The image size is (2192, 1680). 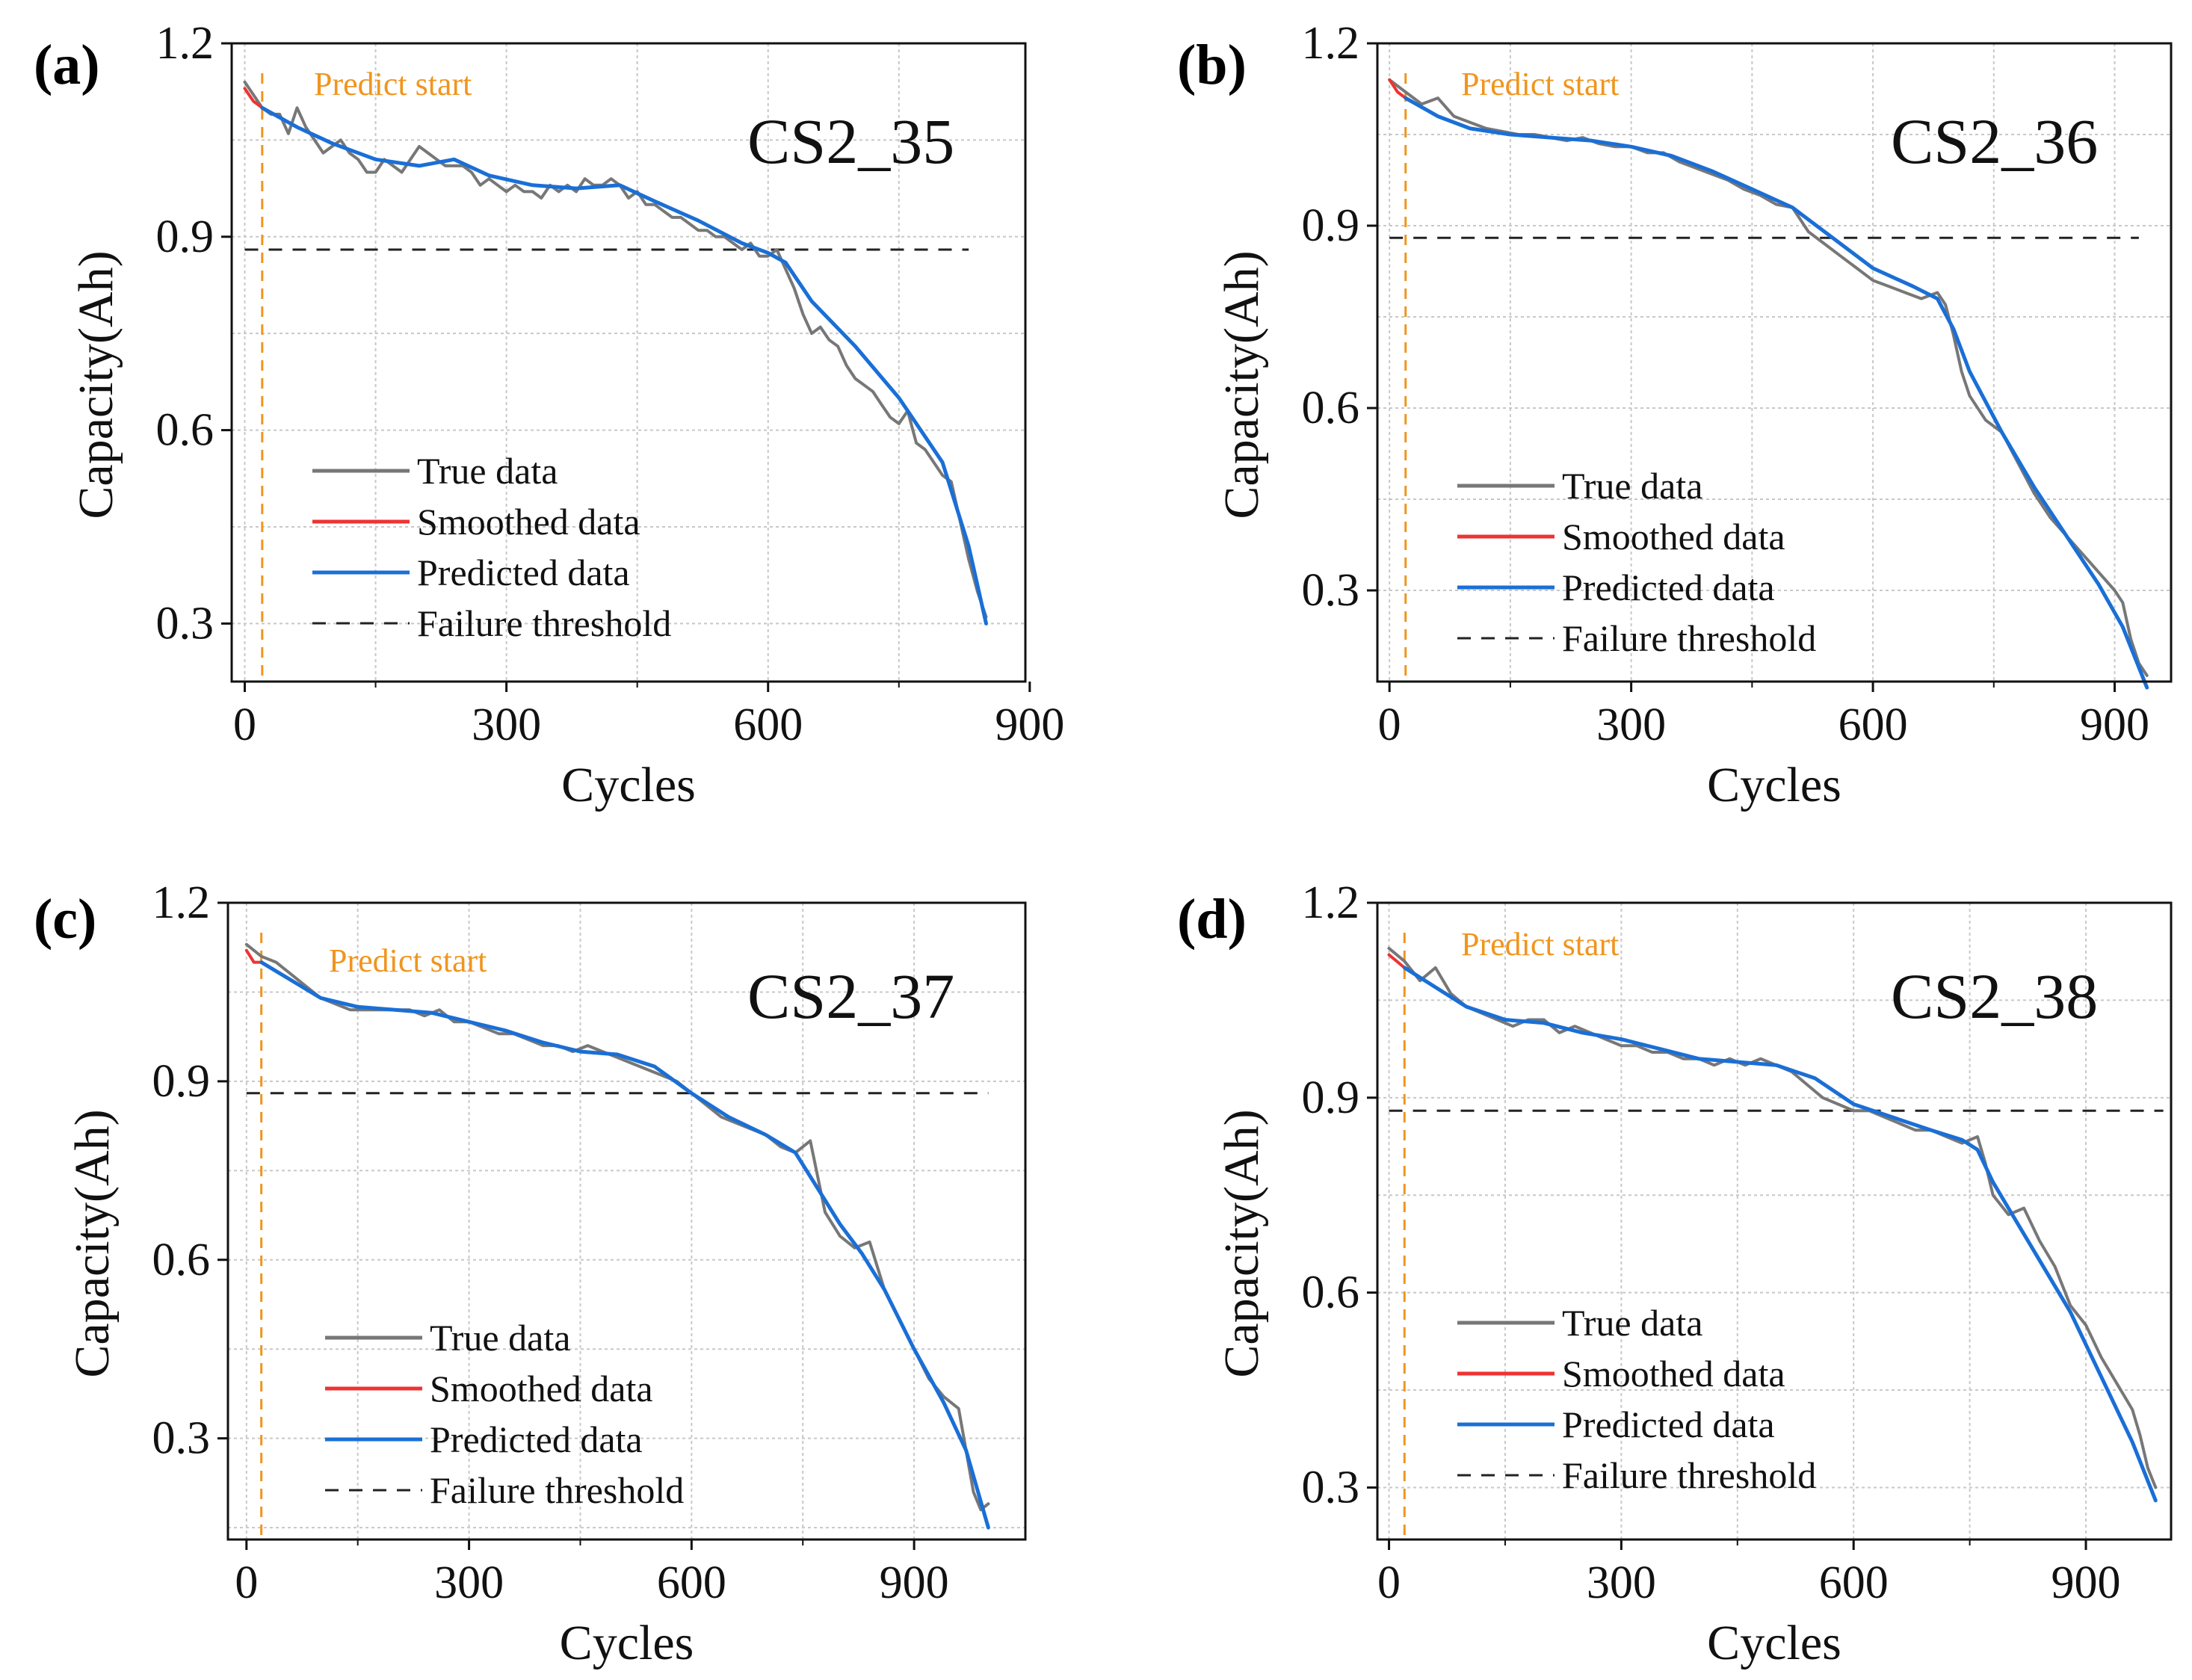 What do you see at coordinates (67, 65) in the screenshot?
I see `panel-label: (a)` at bounding box center [67, 65].